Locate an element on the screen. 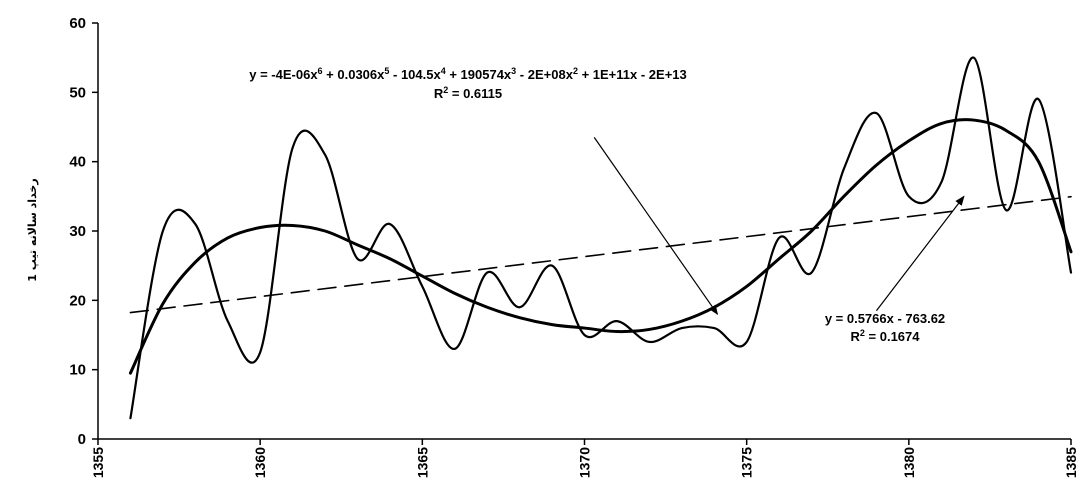  annotation-poly-equation-exponent: 3 is located at coordinates (513, 71).